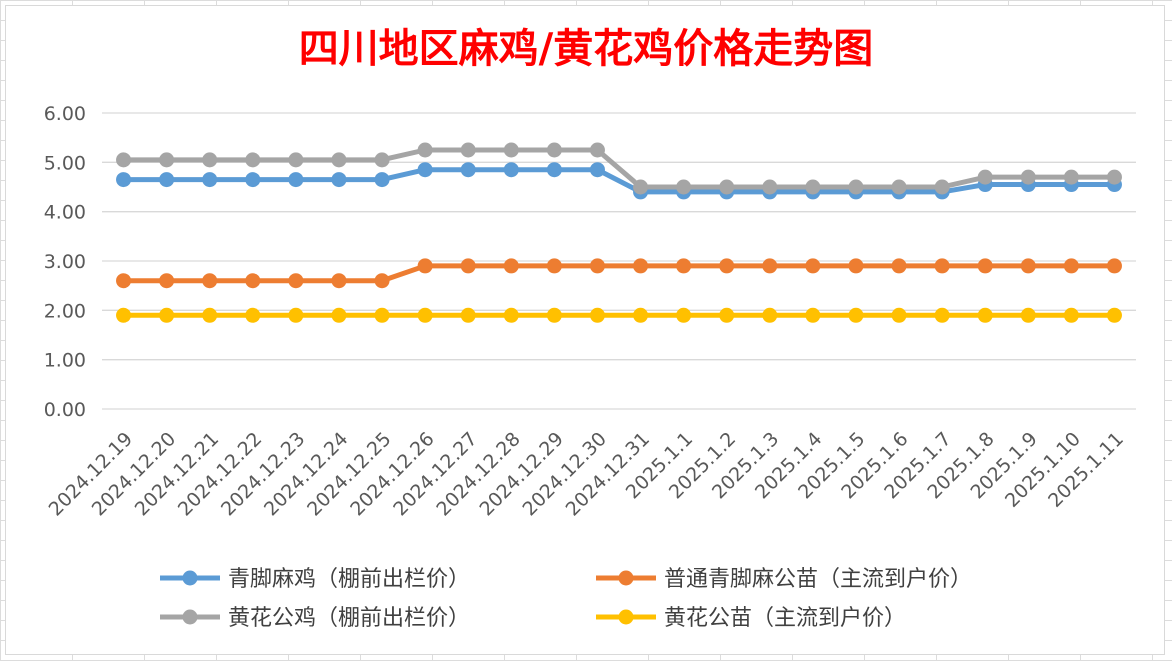 This screenshot has width=1172, height=661. Describe the element at coordinates (785, 618) in the screenshot. I see `legend-label: 黄花公苗（主流到户价）` at that location.